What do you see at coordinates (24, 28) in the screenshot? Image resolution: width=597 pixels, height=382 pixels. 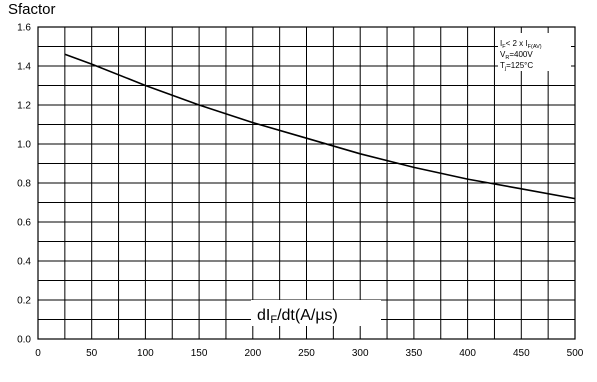 I see `y-tick-label: 1.6` at bounding box center [24, 28].